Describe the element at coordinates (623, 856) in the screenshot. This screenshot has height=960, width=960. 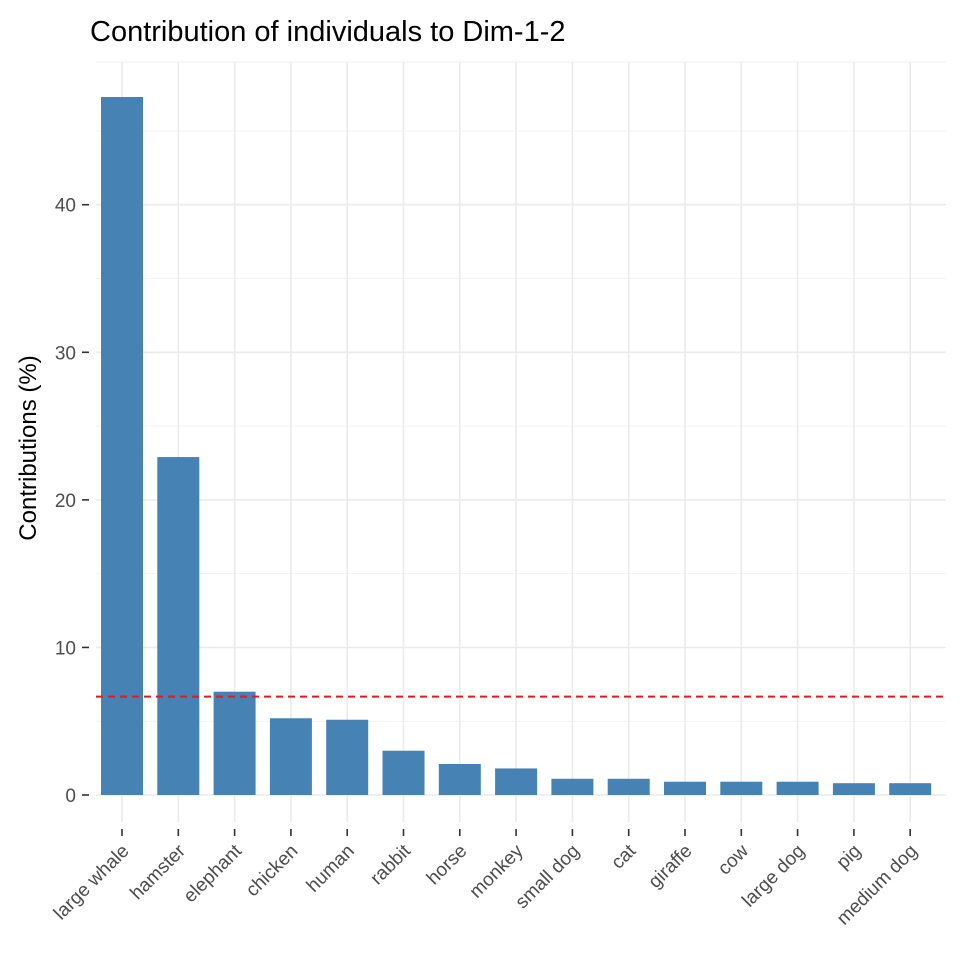
I see `x-tick-label: cat` at that location.